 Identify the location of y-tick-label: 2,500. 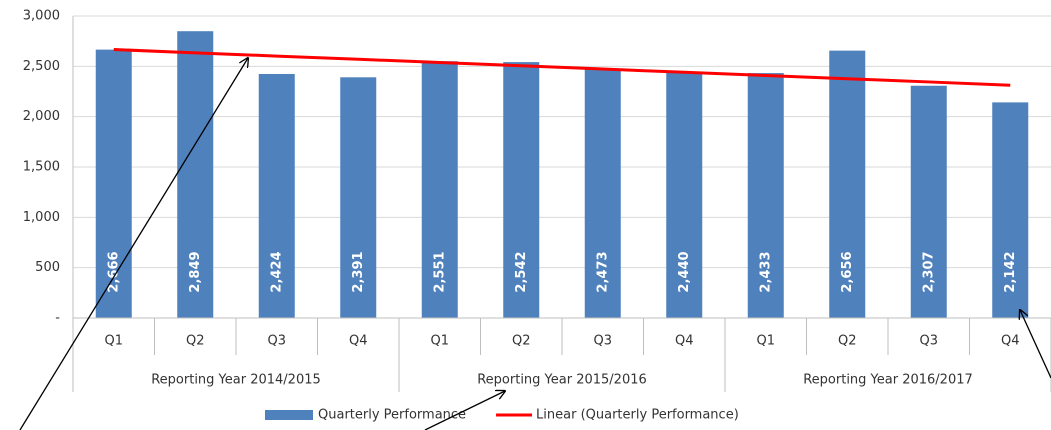
(41, 66).